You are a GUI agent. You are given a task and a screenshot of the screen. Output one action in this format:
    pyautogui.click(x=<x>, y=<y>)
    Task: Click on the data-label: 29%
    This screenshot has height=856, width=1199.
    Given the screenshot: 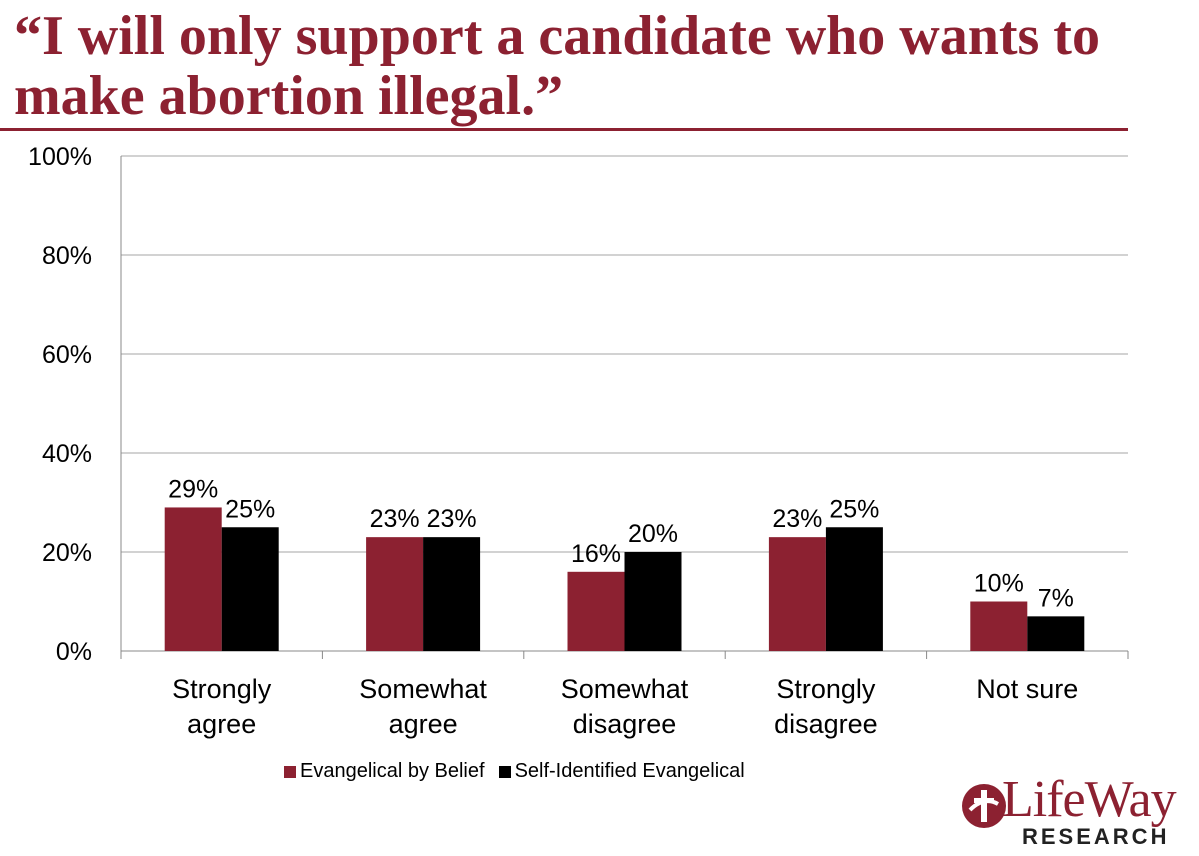 What is the action you would take?
    pyautogui.click(x=193, y=489)
    